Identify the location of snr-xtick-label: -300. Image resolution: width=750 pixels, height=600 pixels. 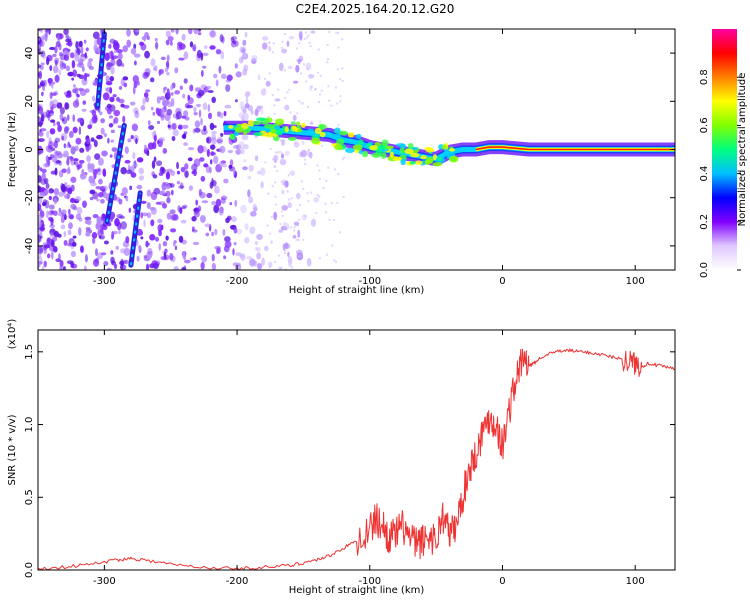
(104, 581).